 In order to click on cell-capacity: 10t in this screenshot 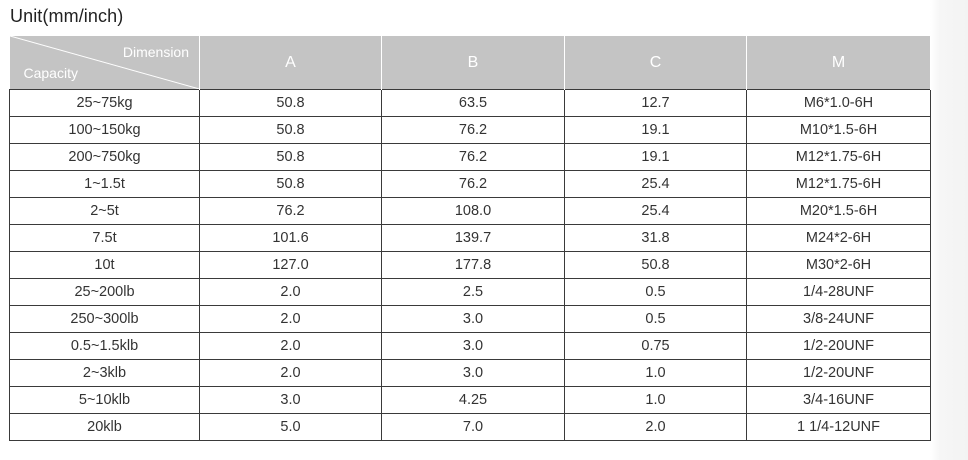, I will do `click(104, 265)`.